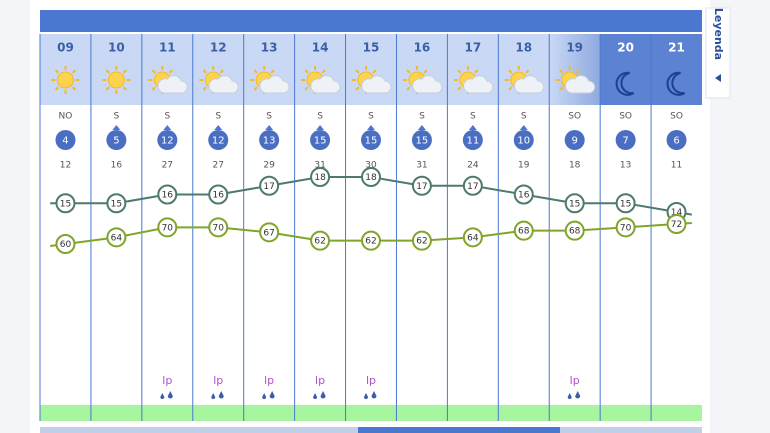  What do you see at coordinates (65, 80) in the screenshot?
I see `sun` at bounding box center [65, 80].